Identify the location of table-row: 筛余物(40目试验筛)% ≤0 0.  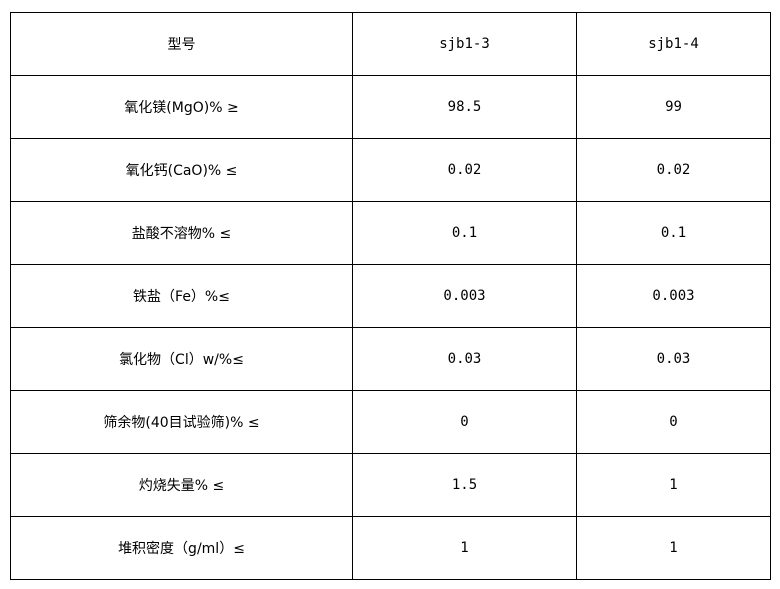
(390, 422).